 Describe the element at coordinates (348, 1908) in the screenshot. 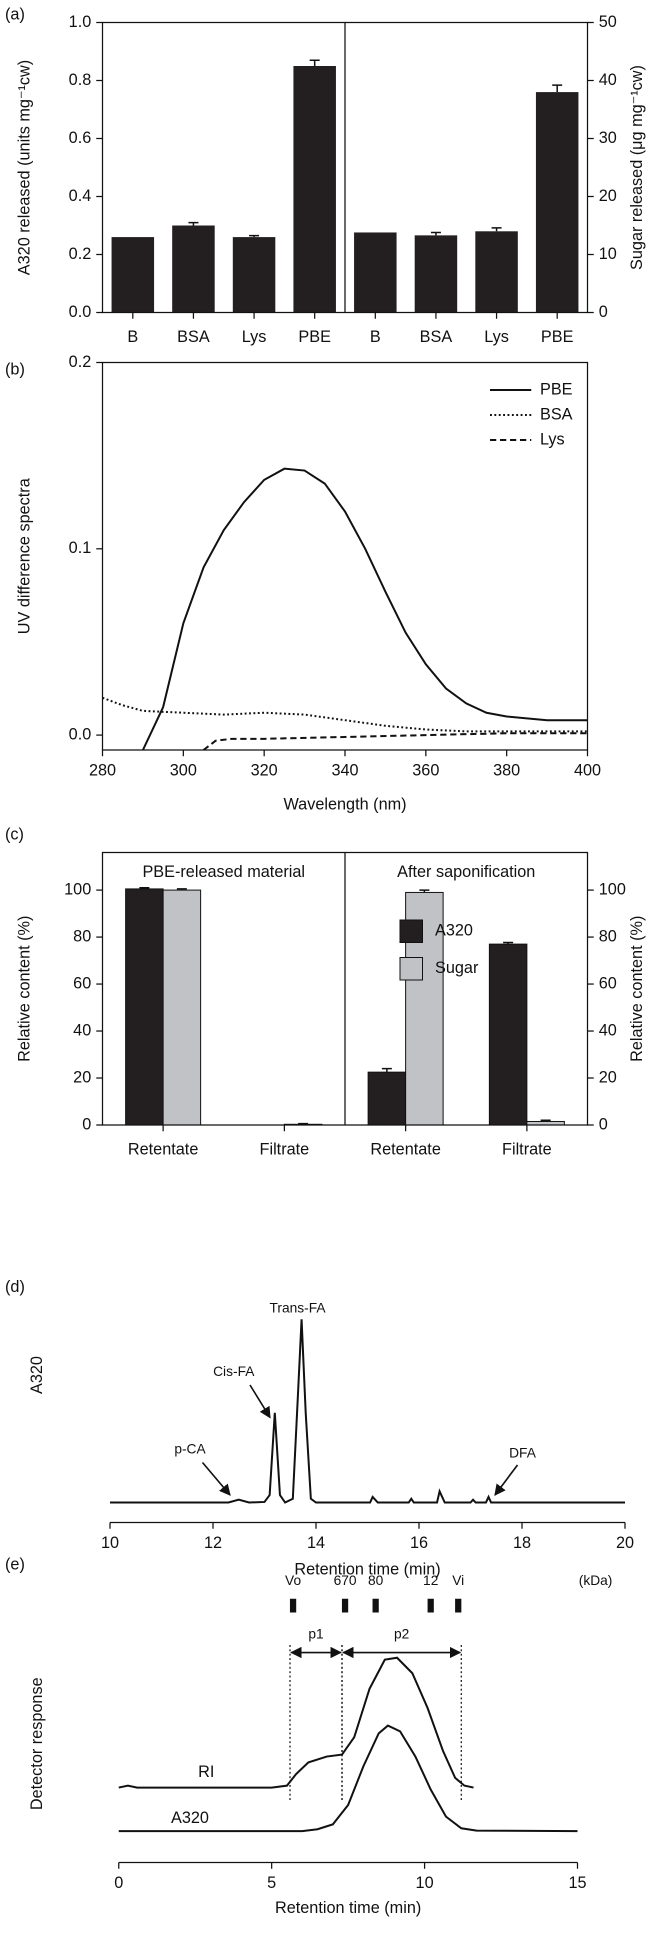

I see `axis-label: Retention time (min)` at that location.